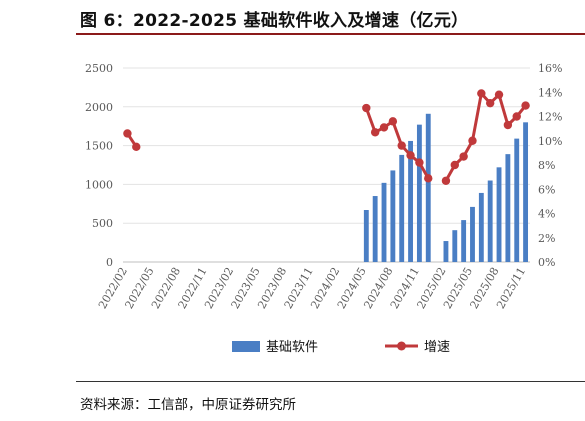 This screenshot has width=585, height=421. Describe the element at coordinates (341, 347) in the screenshot. I see `legend: 基础软件 增速` at that location.